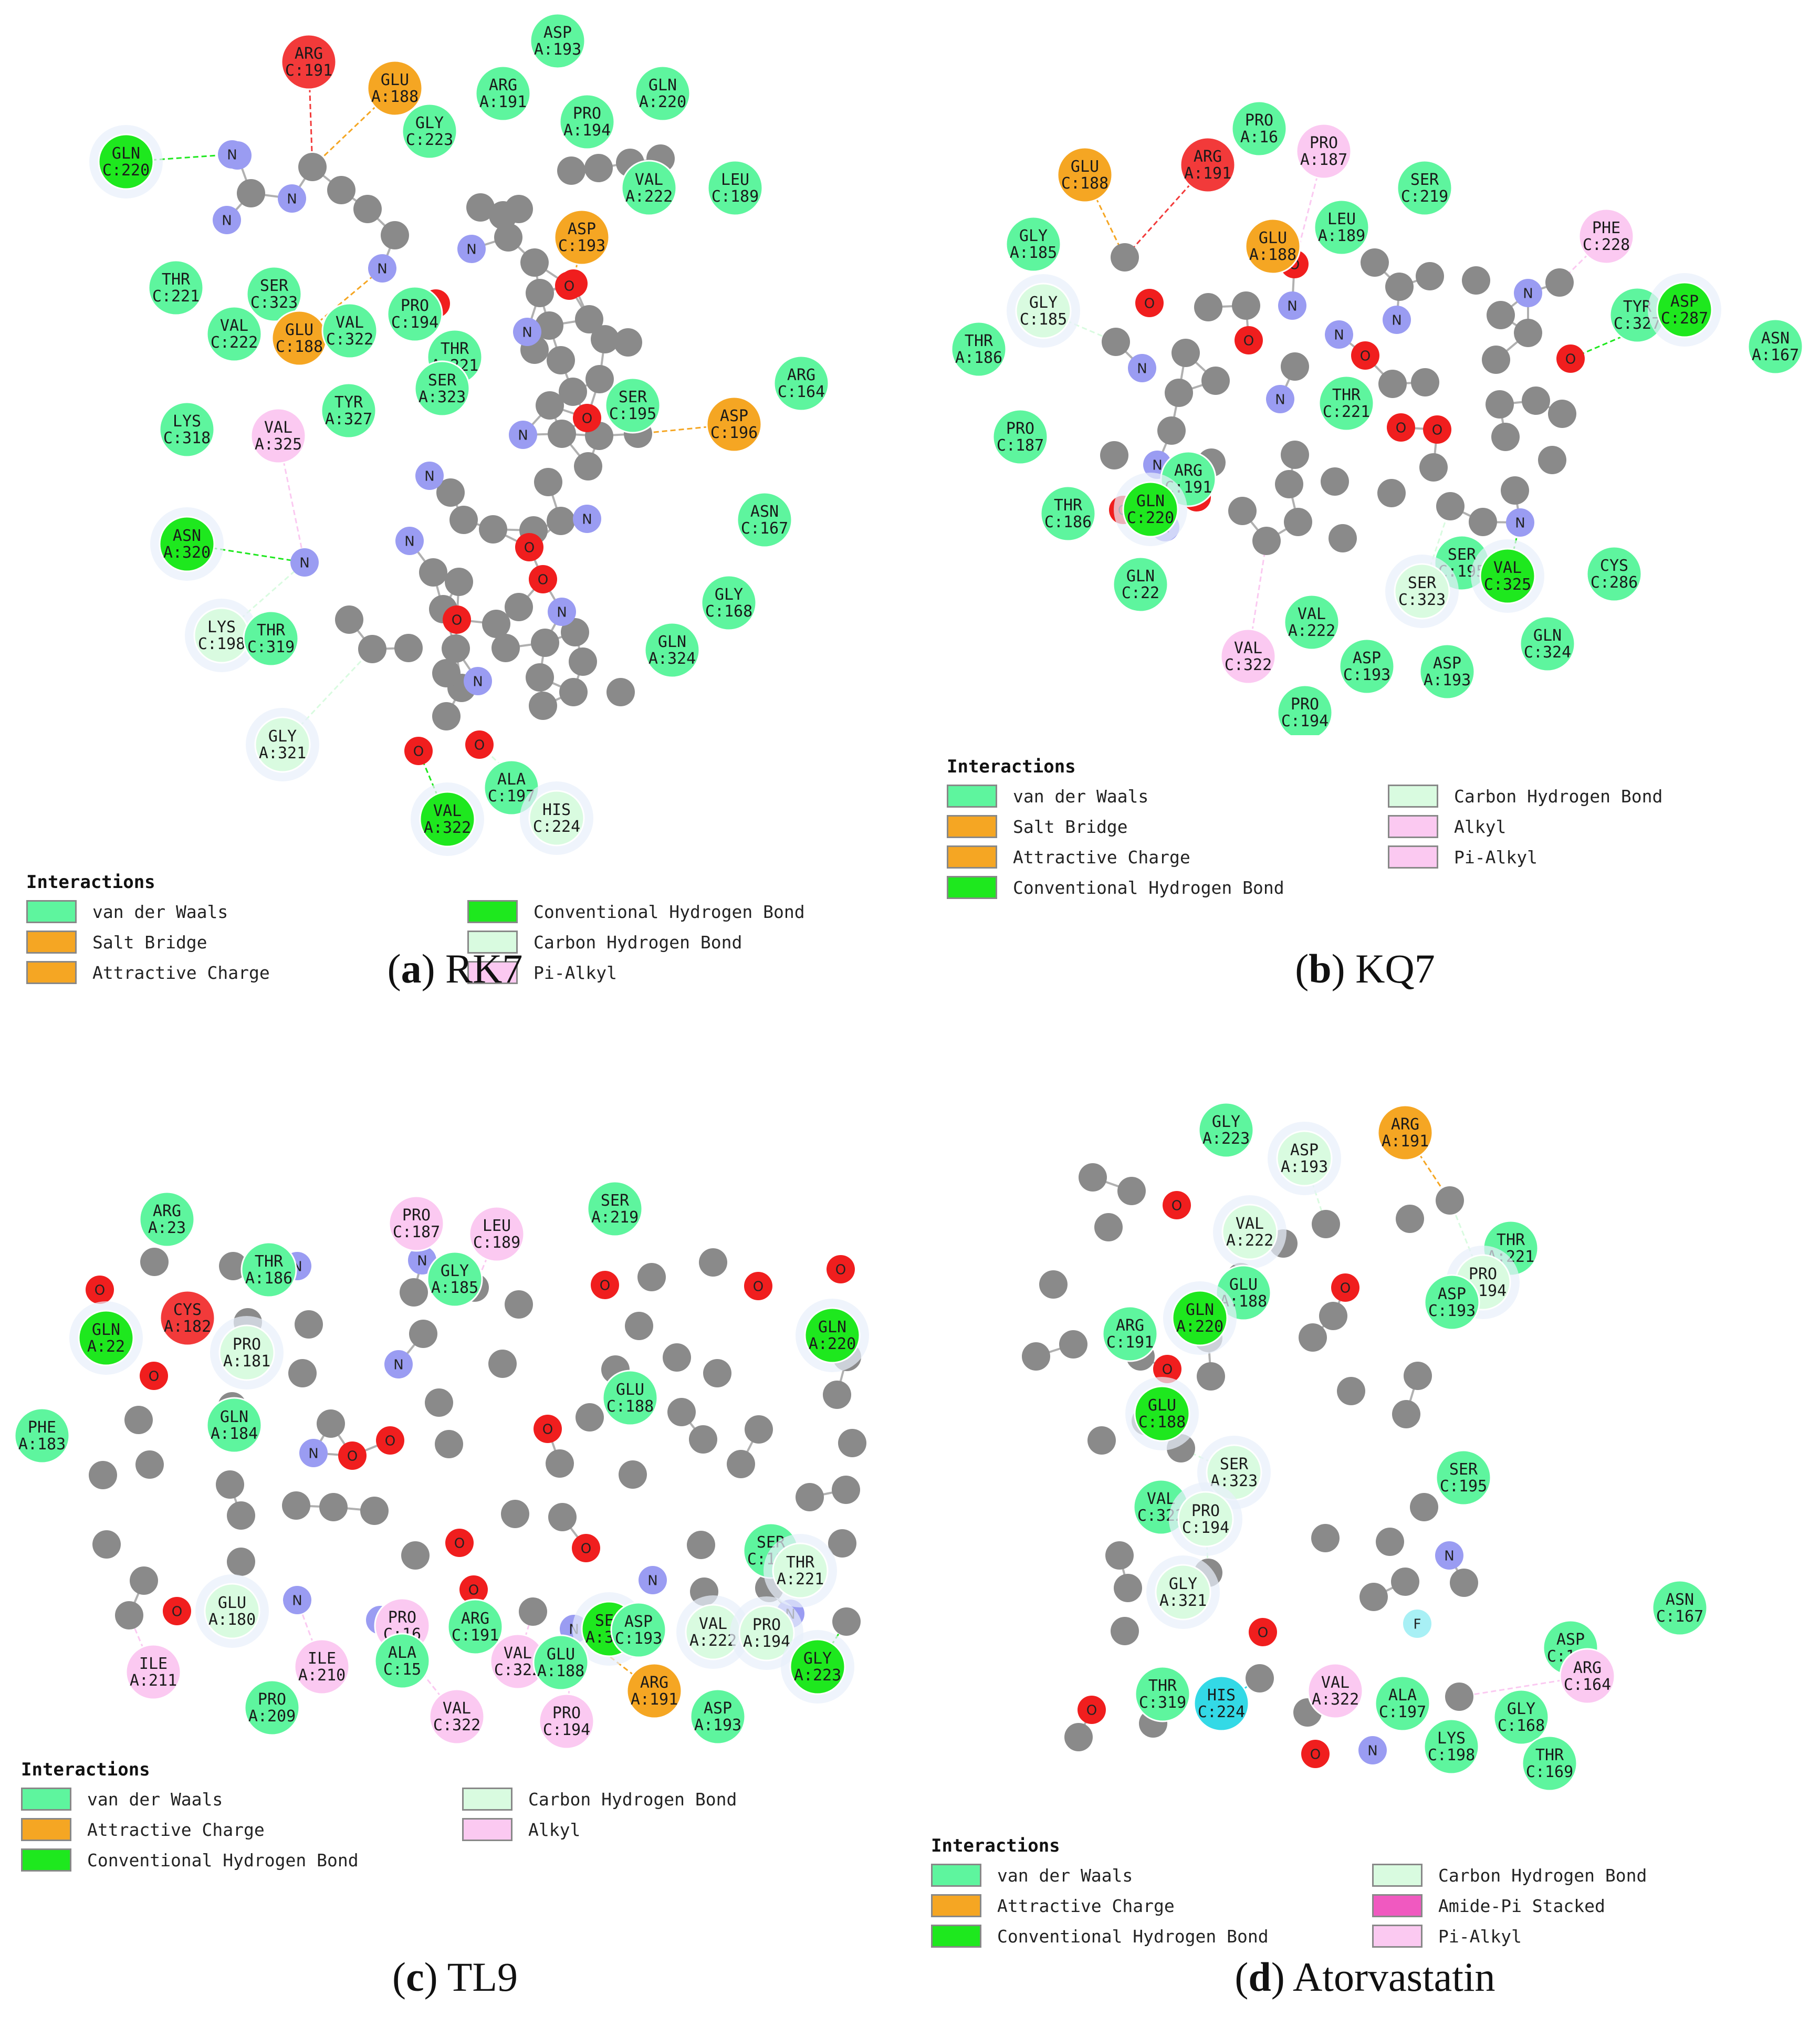  I want to click on residue-name: ASP, so click(718, 1708).